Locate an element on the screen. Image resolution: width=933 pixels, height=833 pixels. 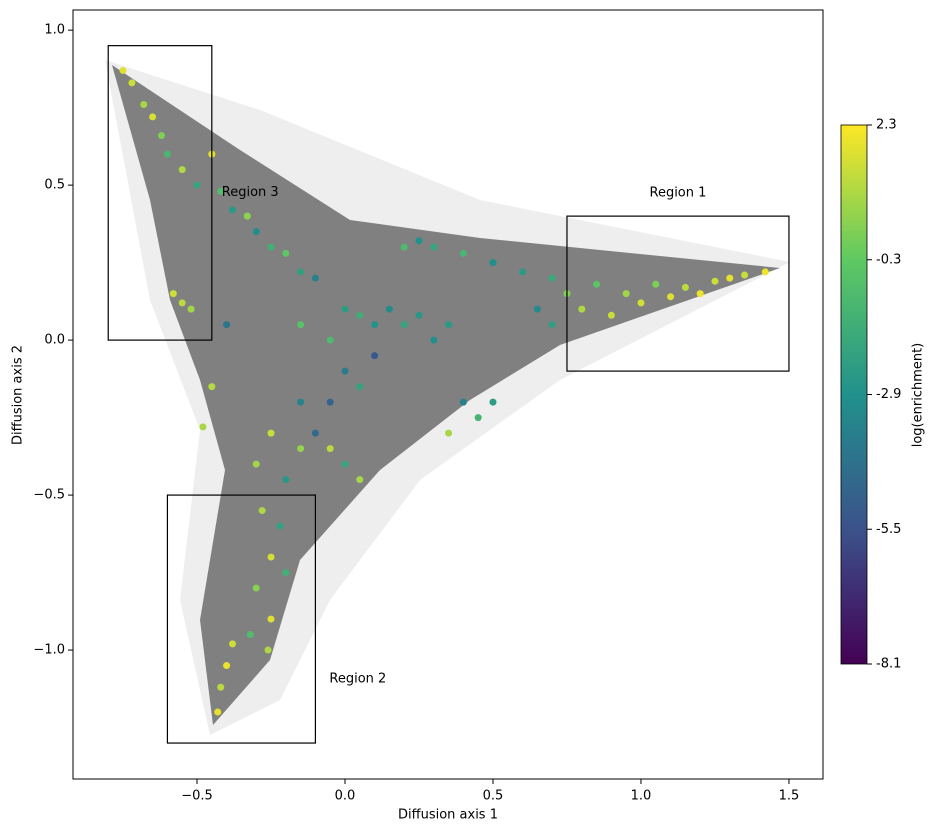
colorbar-tick-label: -5.5 is located at coordinates (888, 529).